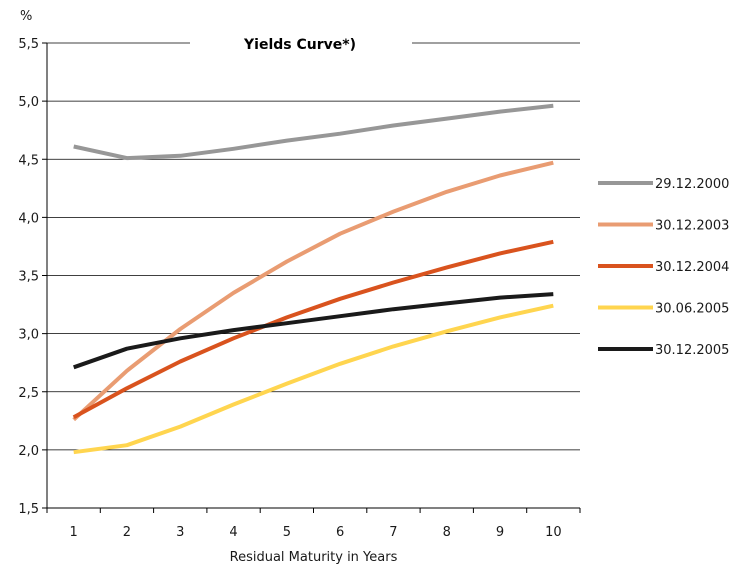  I want to click on y-tick-label: 5,0, so click(28, 102).